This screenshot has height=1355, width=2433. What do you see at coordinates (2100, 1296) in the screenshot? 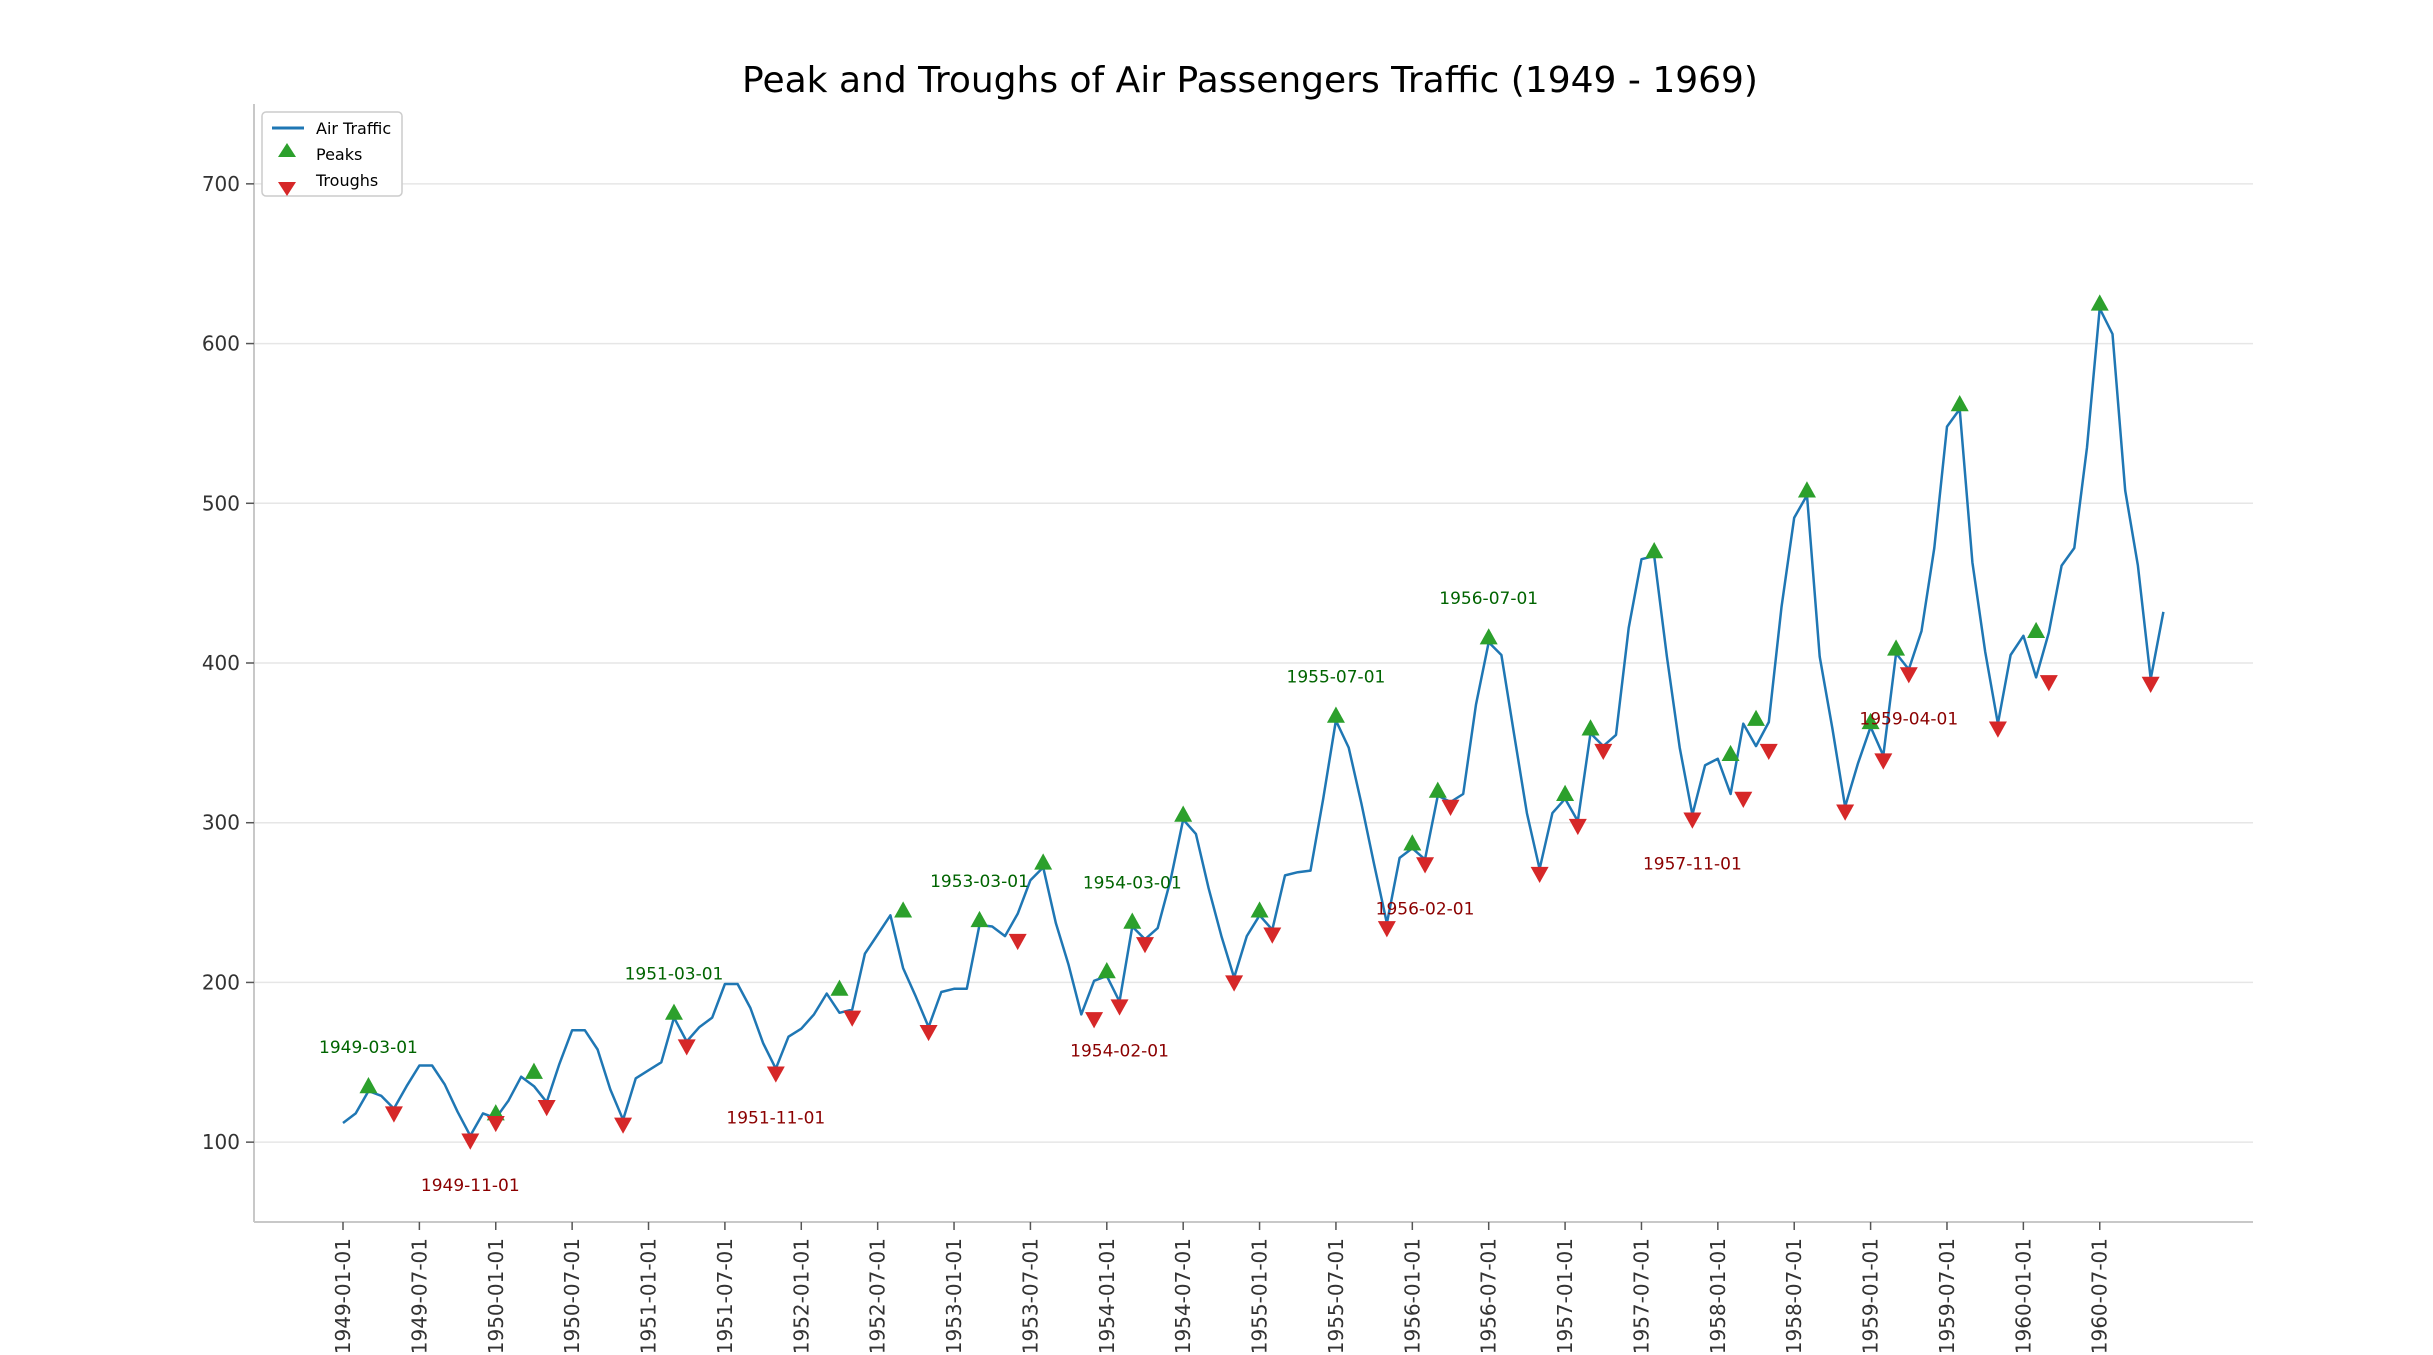
I see `x-tick-label: 1960-07-01` at bounding box center [2100, 1296].